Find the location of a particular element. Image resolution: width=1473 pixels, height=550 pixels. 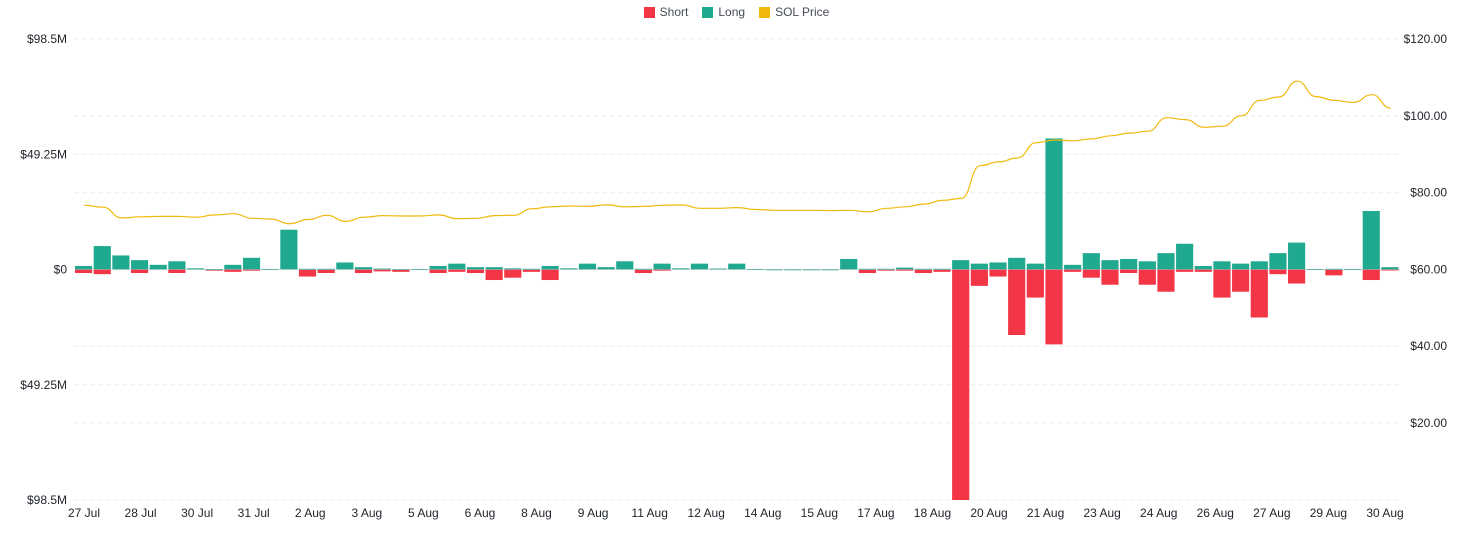

legend-item-price: SOL Price is located at coordinates (794, 12).